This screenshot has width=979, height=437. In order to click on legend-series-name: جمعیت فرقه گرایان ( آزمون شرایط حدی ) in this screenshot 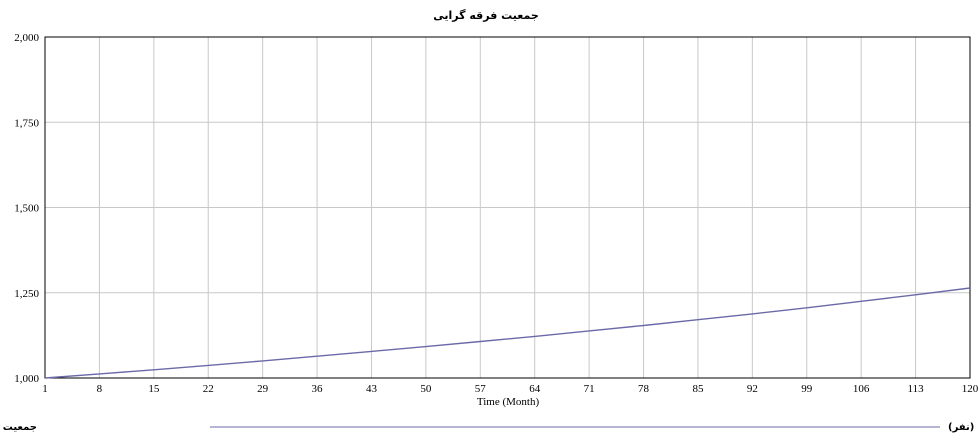, I will do `click(18, 426)`.